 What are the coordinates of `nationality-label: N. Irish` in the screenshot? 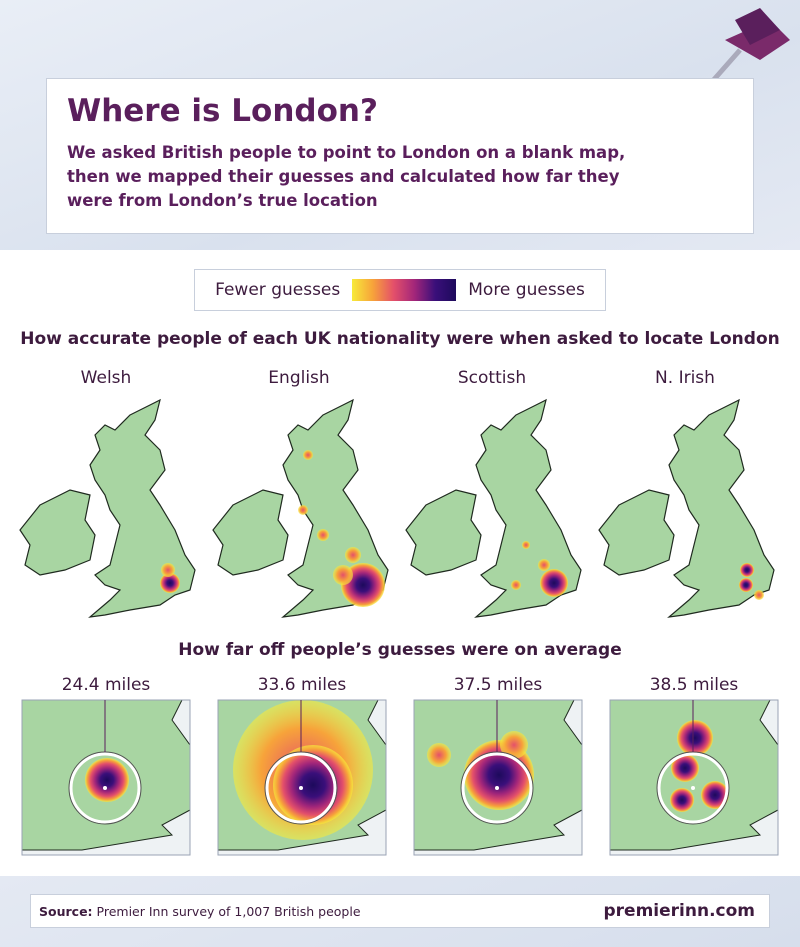 It's located at (685, 378).